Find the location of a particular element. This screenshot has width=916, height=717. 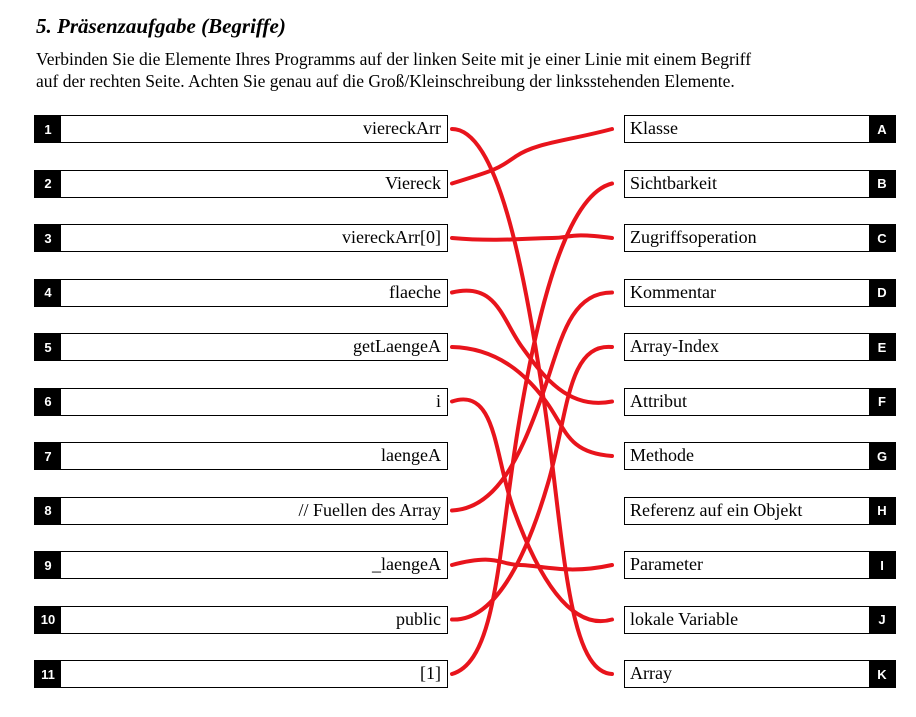

connection-line-5-g is located at coordinates (532, 401).